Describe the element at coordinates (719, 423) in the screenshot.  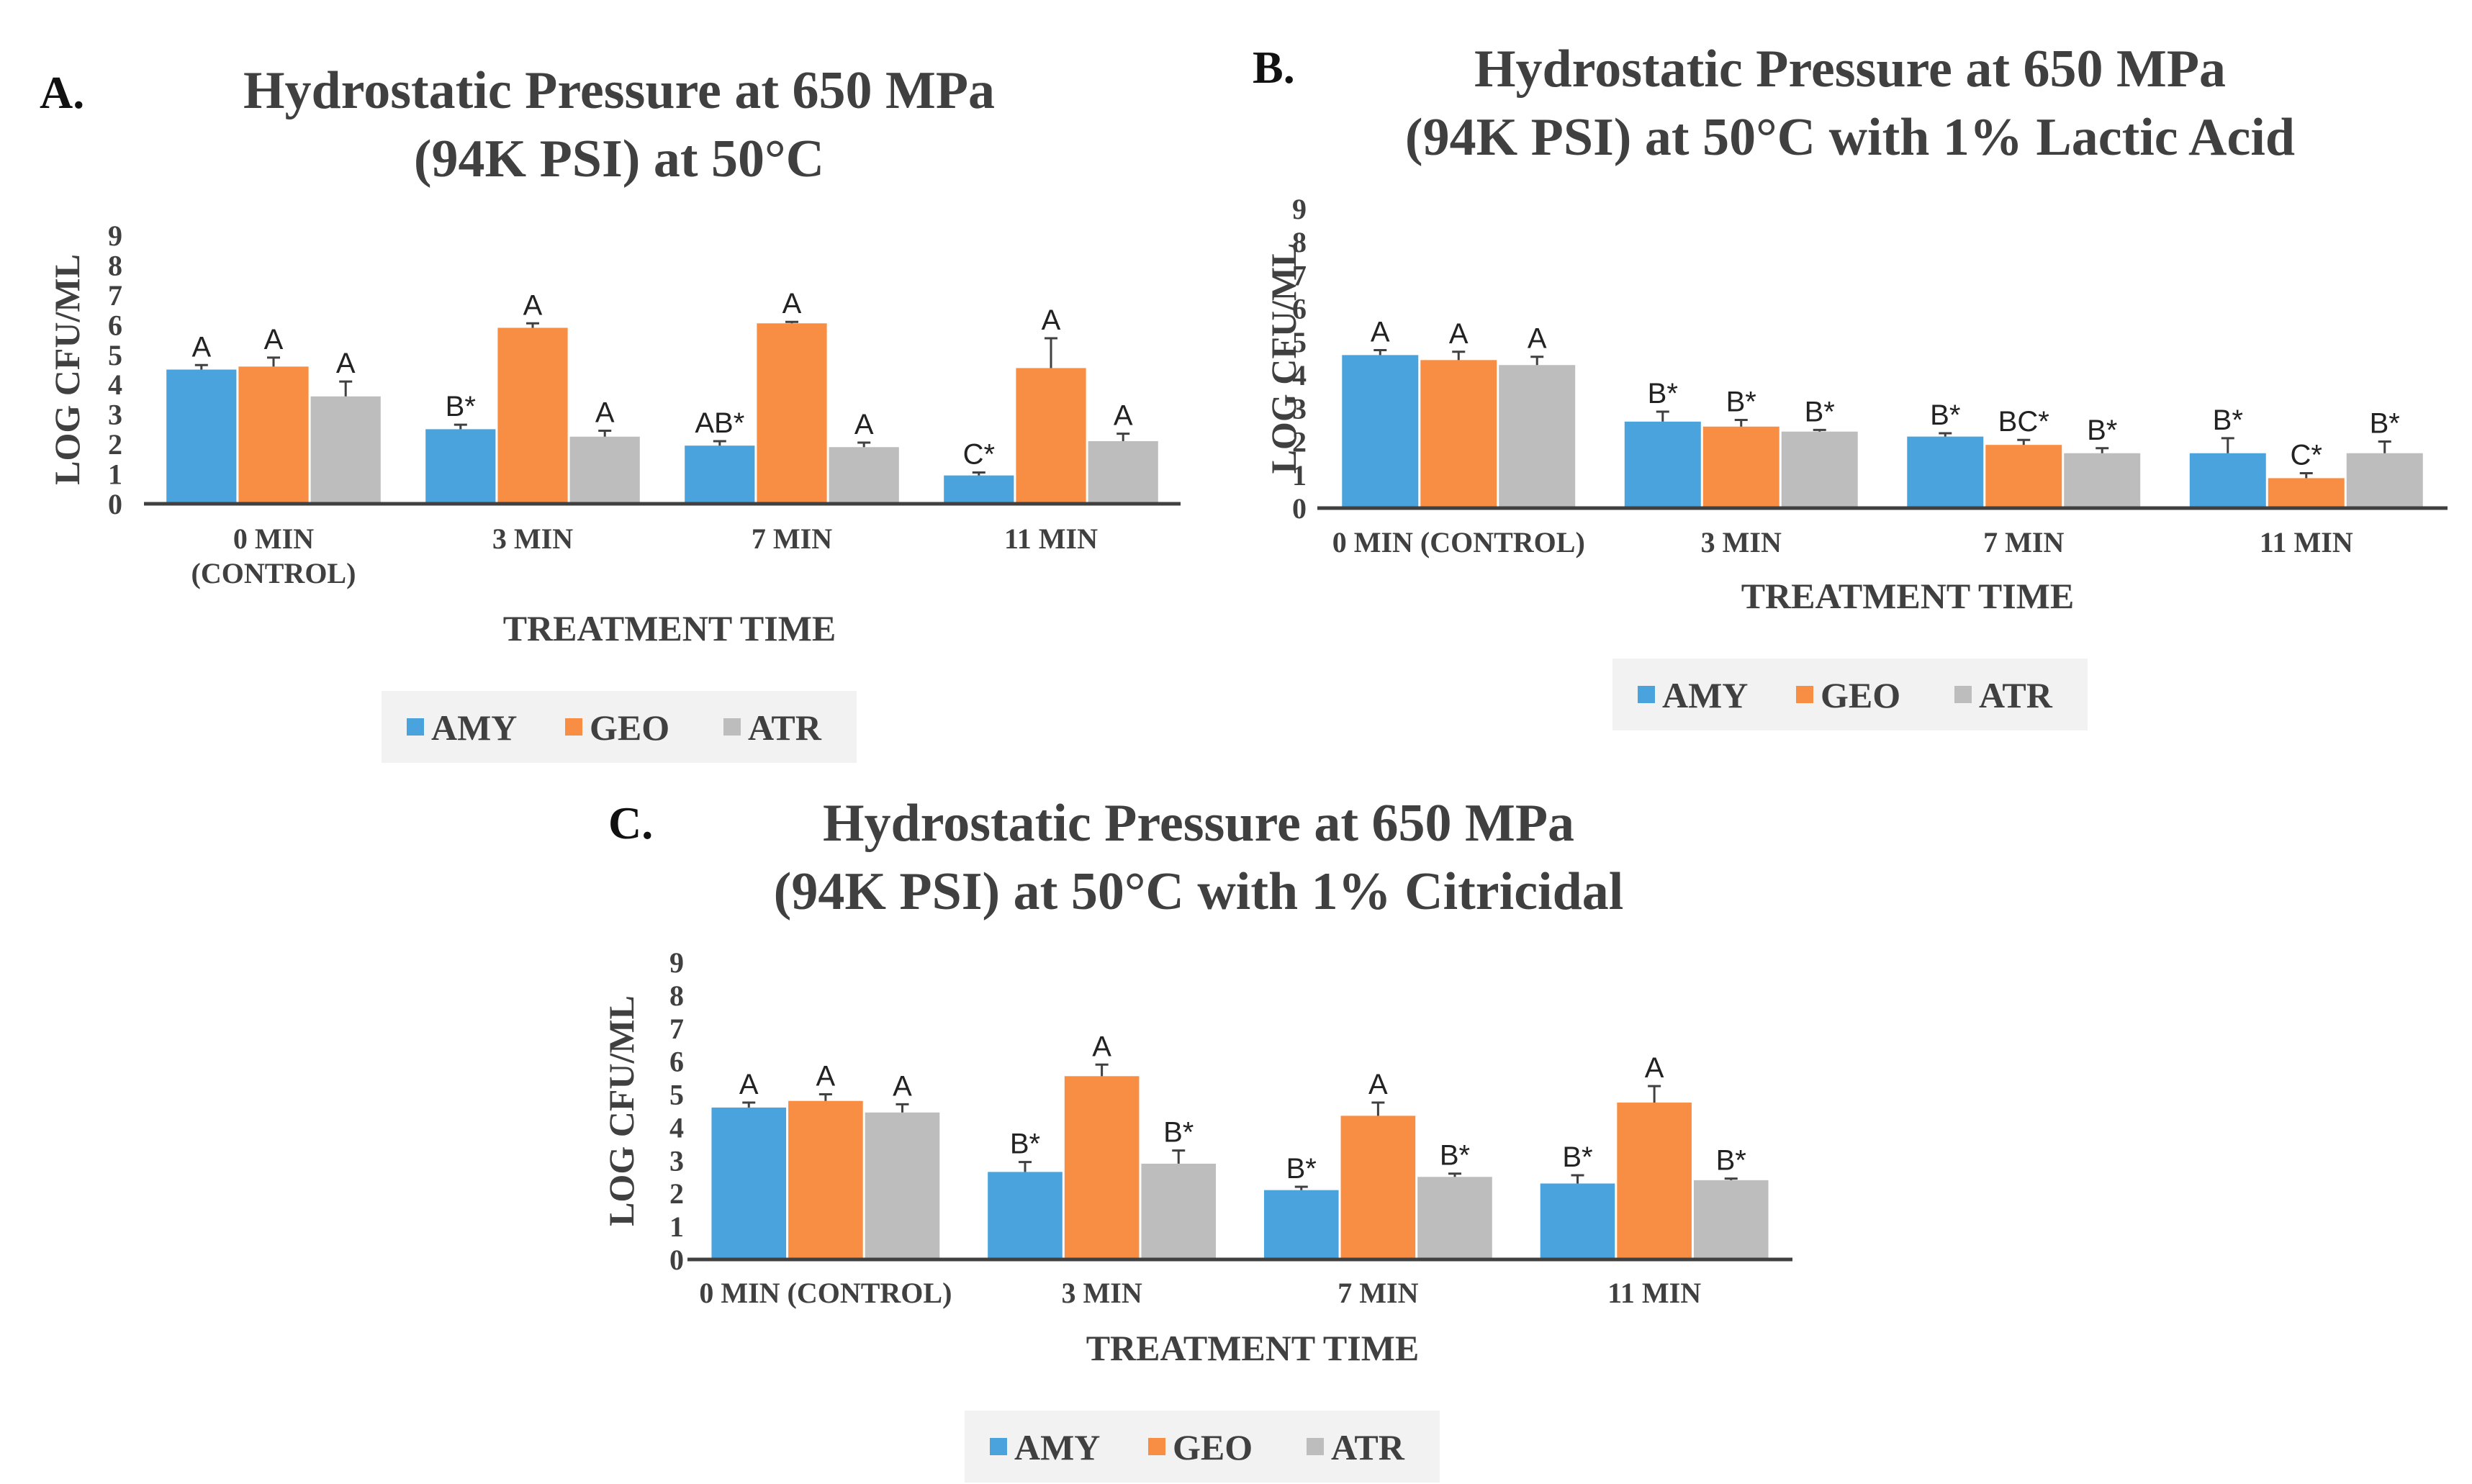
I see `significance-label: AB*` at that location.